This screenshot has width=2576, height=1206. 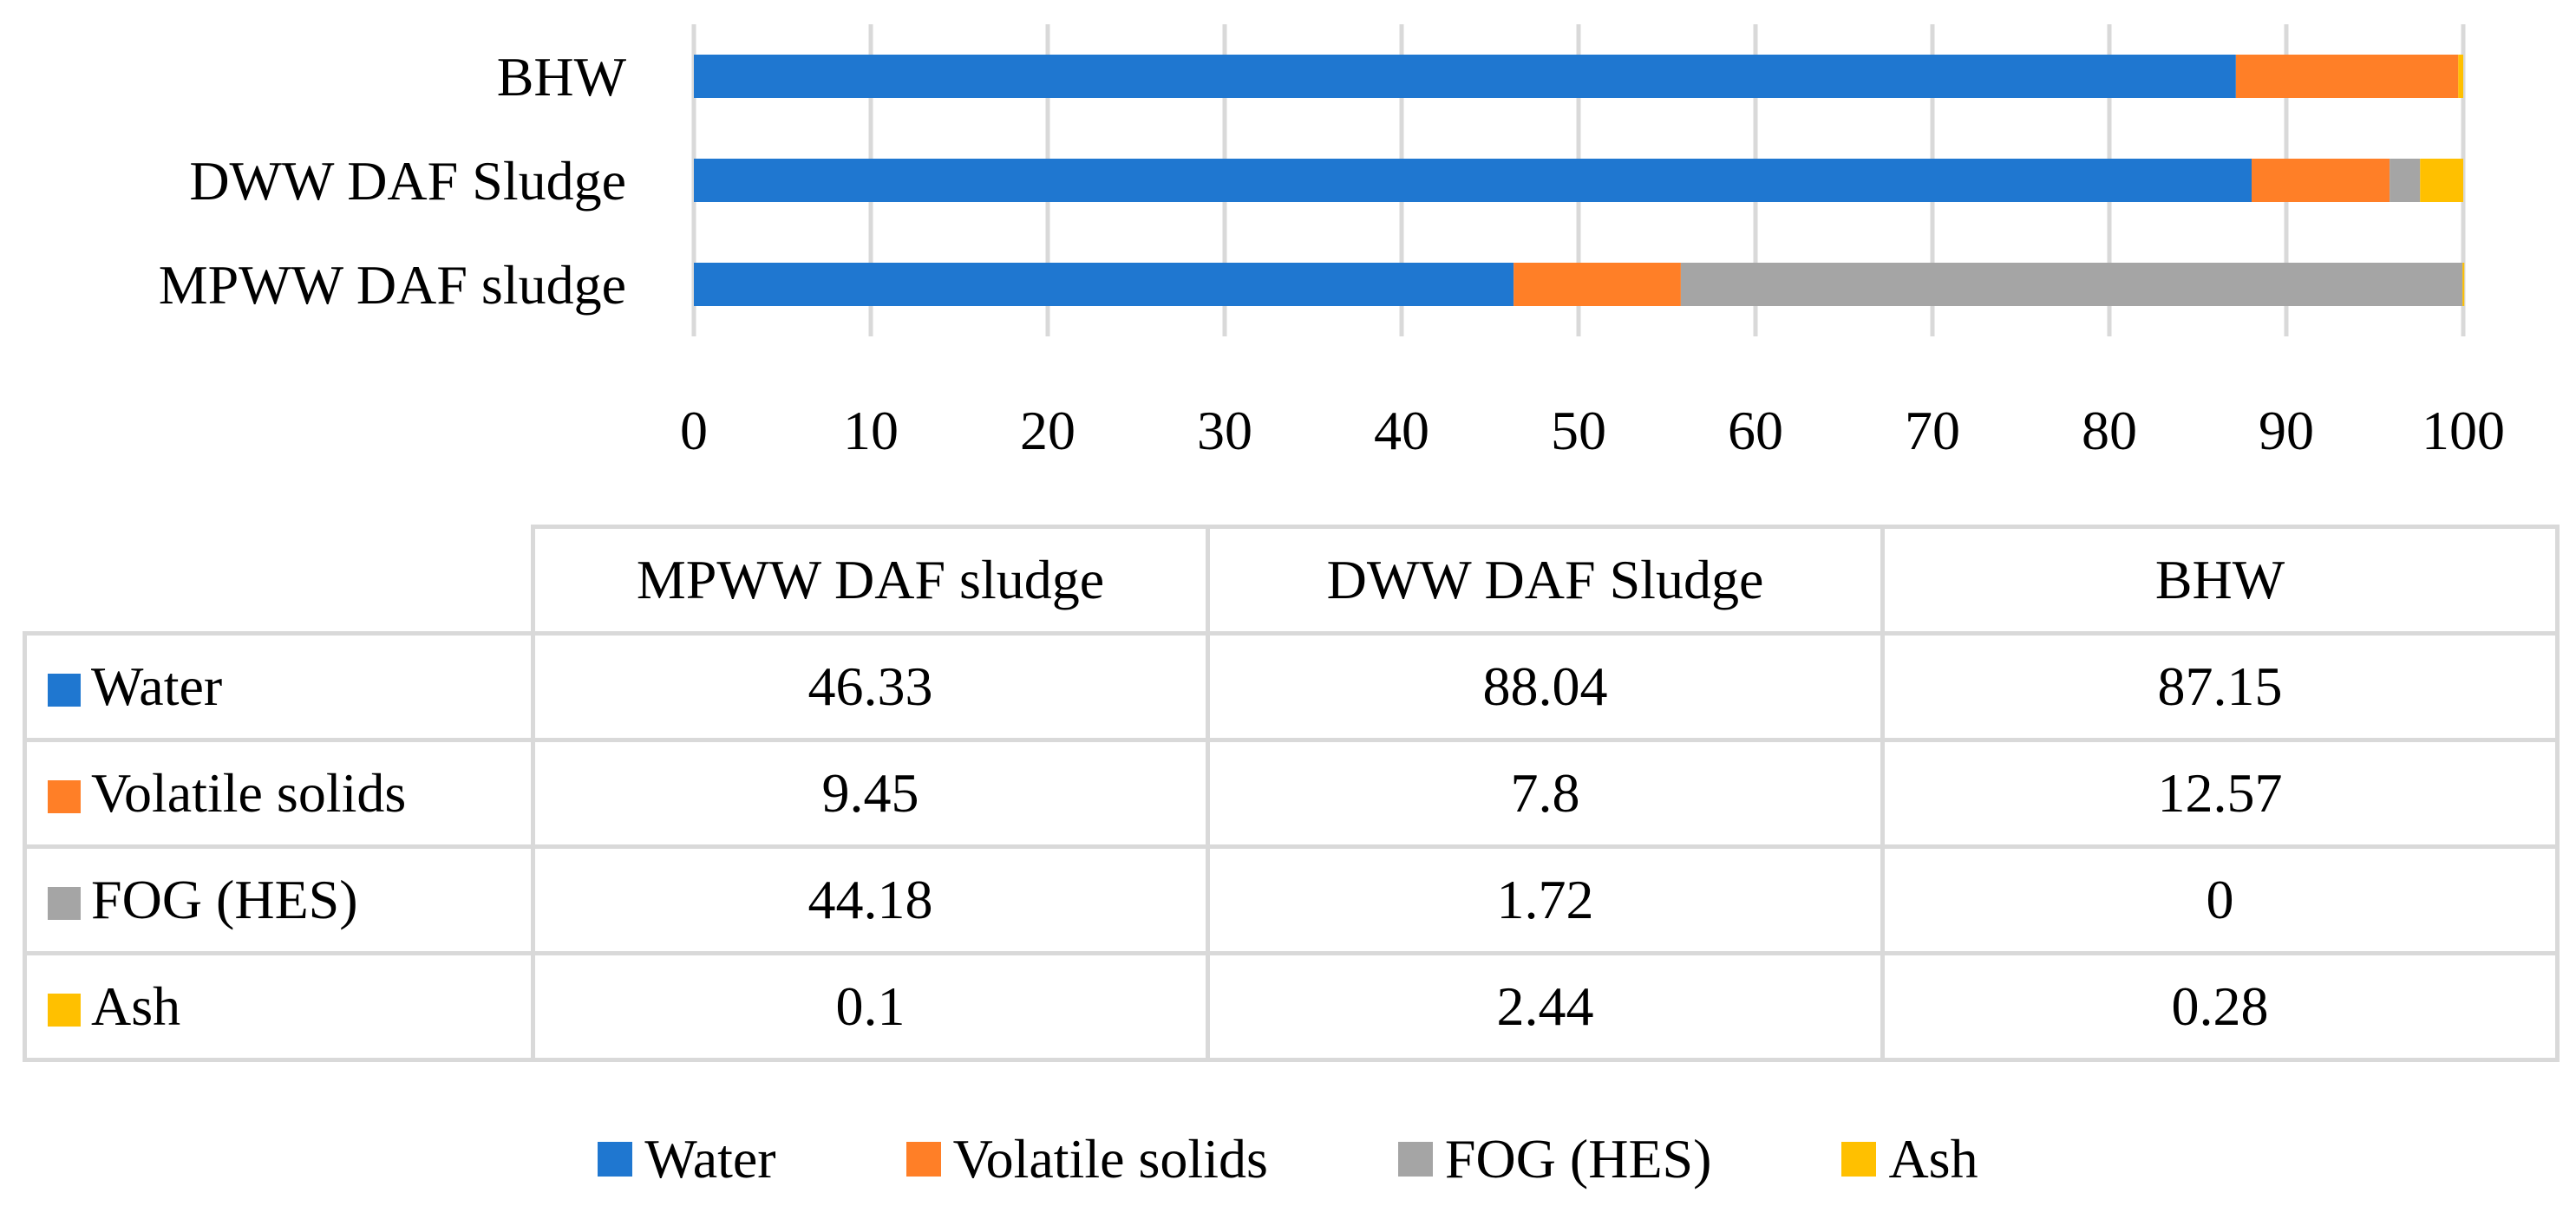 I want to click on ash-legend-swatch-icon, so click(x=1859, y=1159).